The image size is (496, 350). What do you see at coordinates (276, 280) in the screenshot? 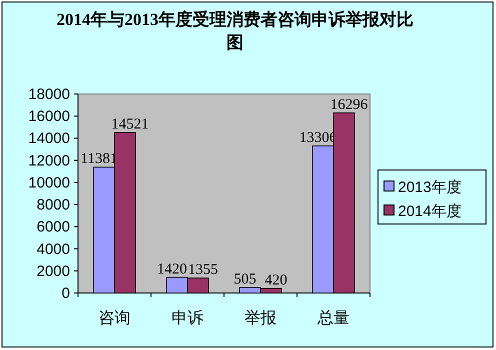
I see `data-label: 420` at bounding box center [276, 280].